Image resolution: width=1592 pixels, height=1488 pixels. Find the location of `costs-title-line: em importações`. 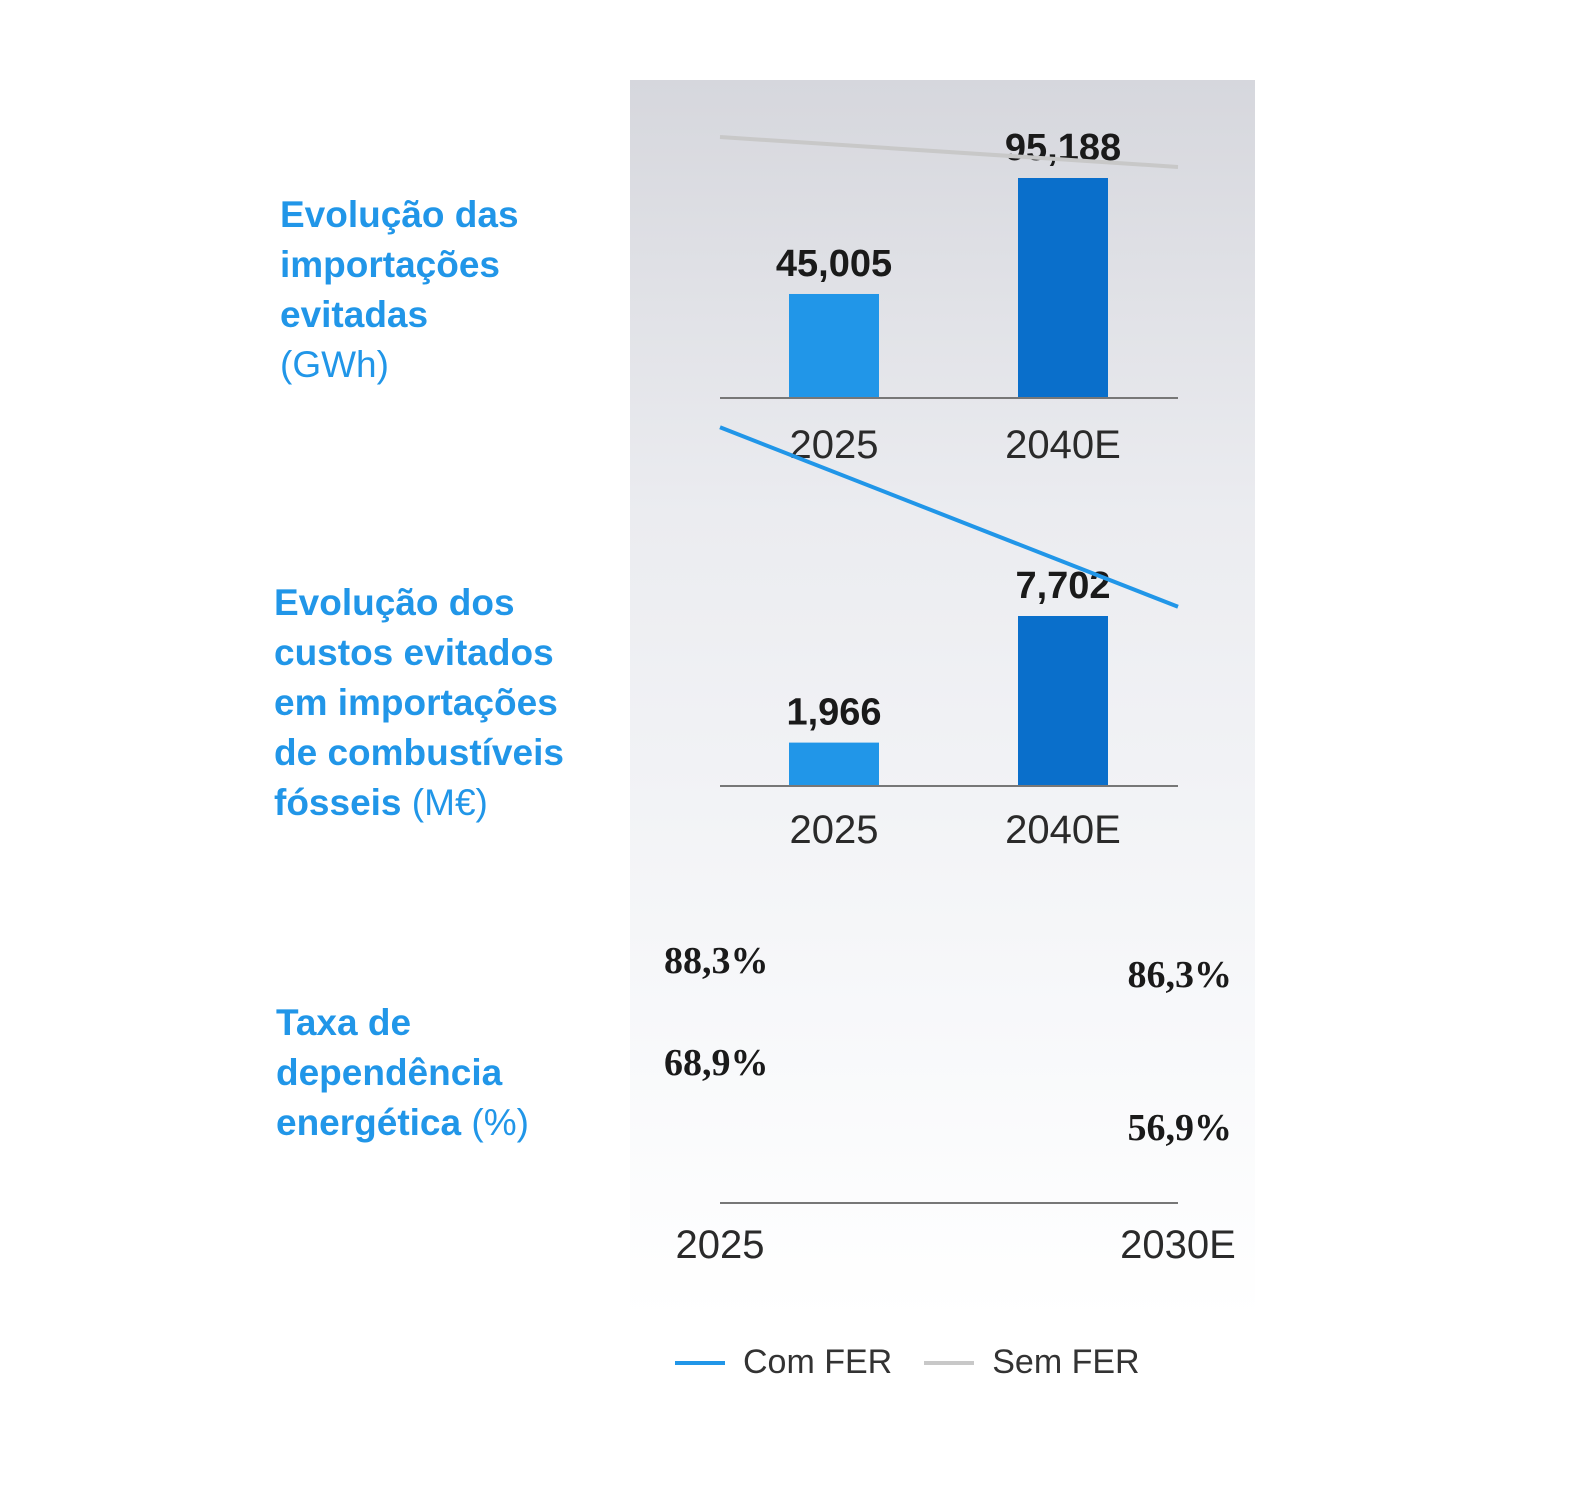

costs-title-line: em importações is located at coordinates (416, 702).